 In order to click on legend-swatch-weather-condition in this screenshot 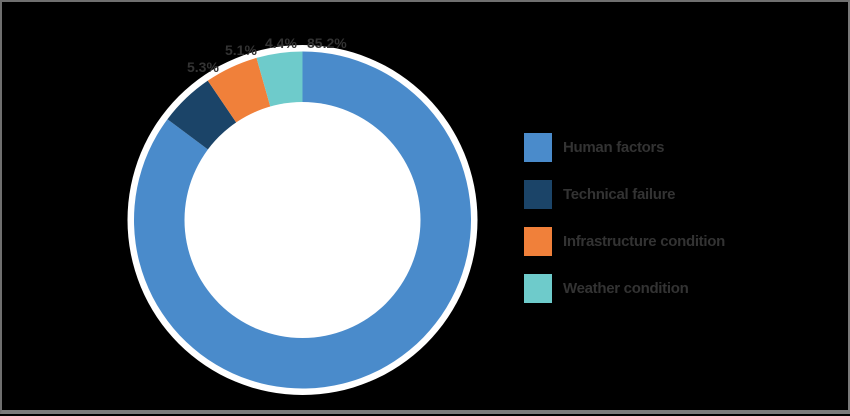, I will do `click(538, 288)`.